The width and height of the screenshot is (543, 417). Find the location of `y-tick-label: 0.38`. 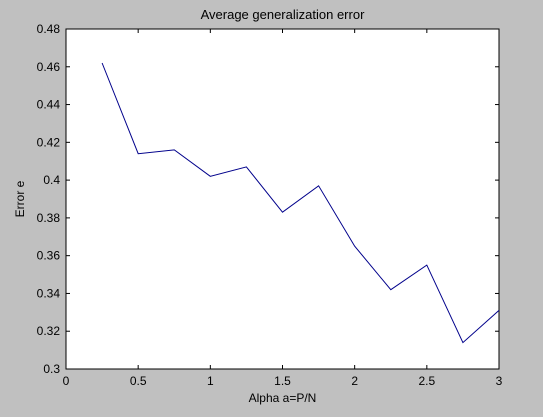

y-tick-label: 0.38 is located at coordinates (49, 218).